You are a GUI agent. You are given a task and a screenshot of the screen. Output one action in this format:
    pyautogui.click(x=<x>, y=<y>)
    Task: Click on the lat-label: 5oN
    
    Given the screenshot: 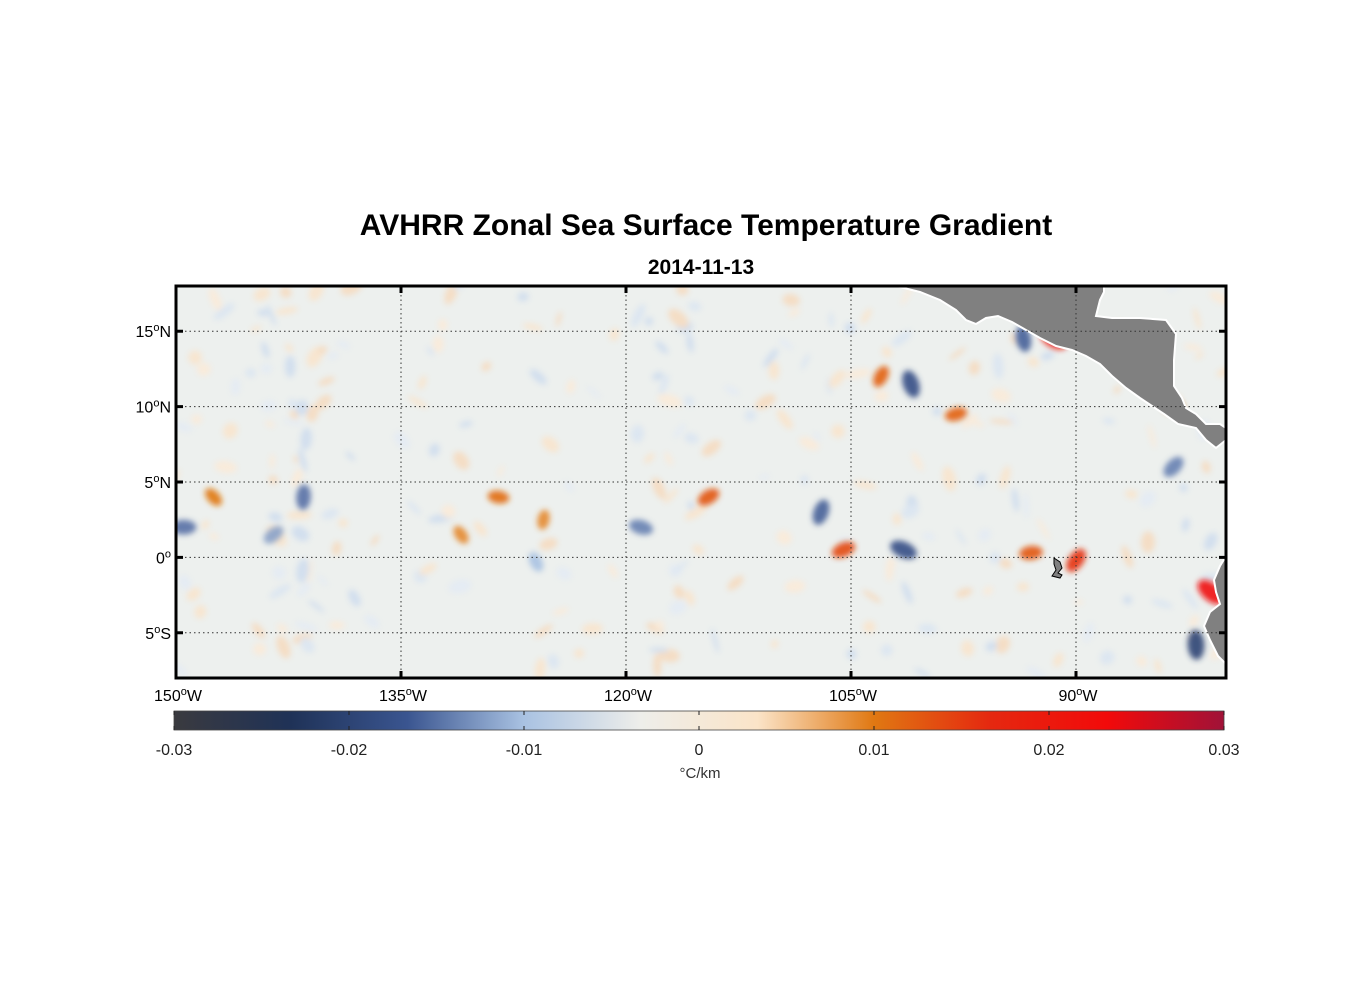 What is the action you would take?
    pyautogui.click(x=157, y=482)
    